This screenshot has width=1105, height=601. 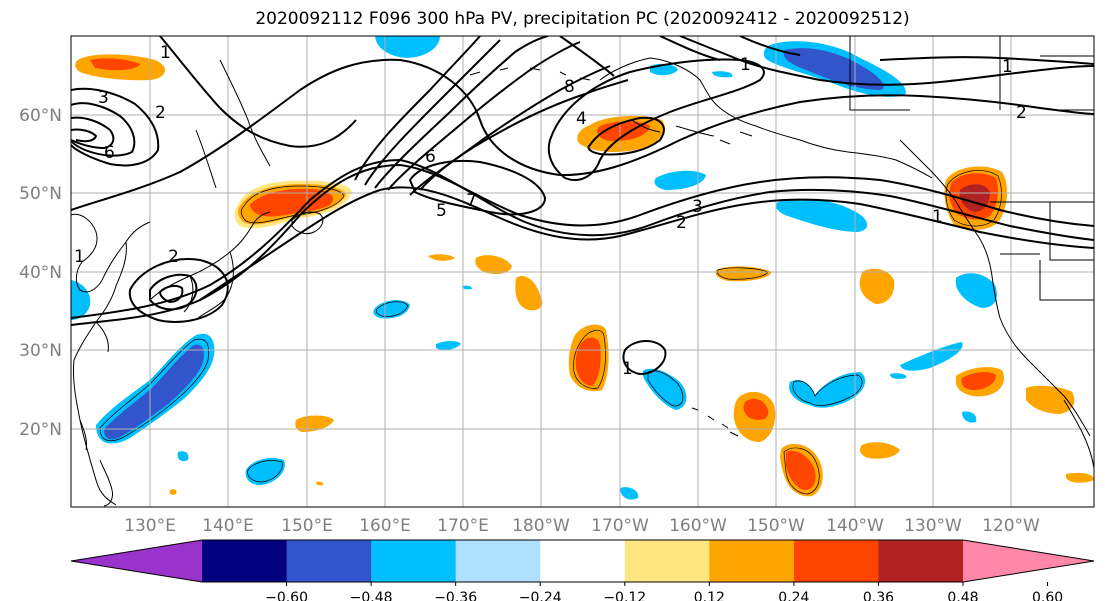 I want to click on lon-label: 160°W, so click(x=698, y=526).